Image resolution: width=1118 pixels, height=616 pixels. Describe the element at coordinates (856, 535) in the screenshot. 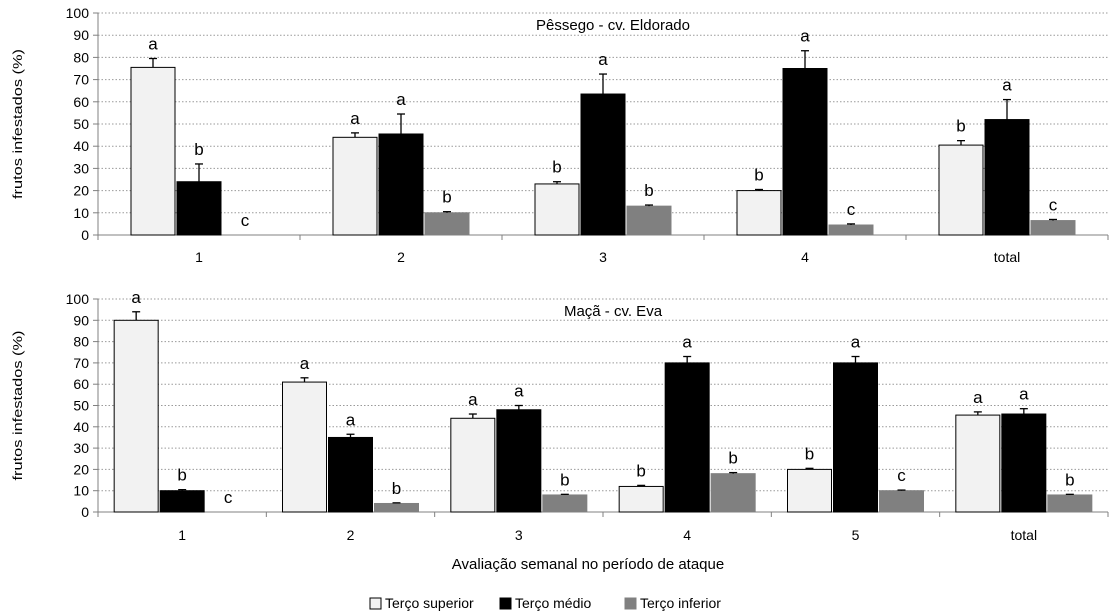

I see `x-tick-label: 5` at that location.